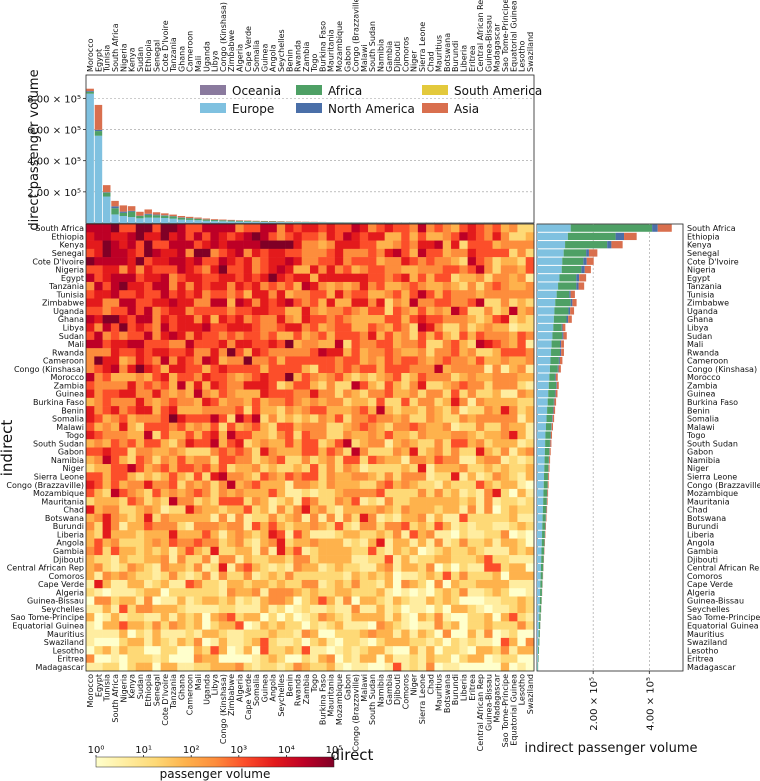  I want to click on heatmap-y-tick-label: Lesotho, so click(69, 650).